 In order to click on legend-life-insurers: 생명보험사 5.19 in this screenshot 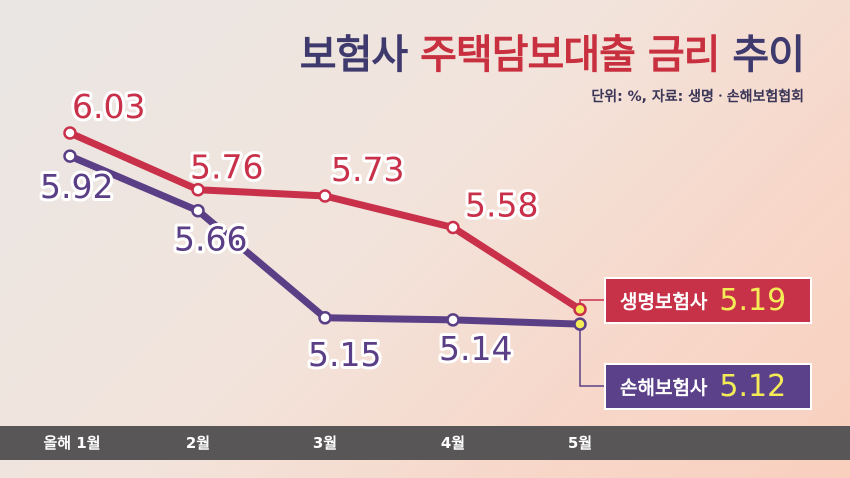, I will do `click(708, 300)`.